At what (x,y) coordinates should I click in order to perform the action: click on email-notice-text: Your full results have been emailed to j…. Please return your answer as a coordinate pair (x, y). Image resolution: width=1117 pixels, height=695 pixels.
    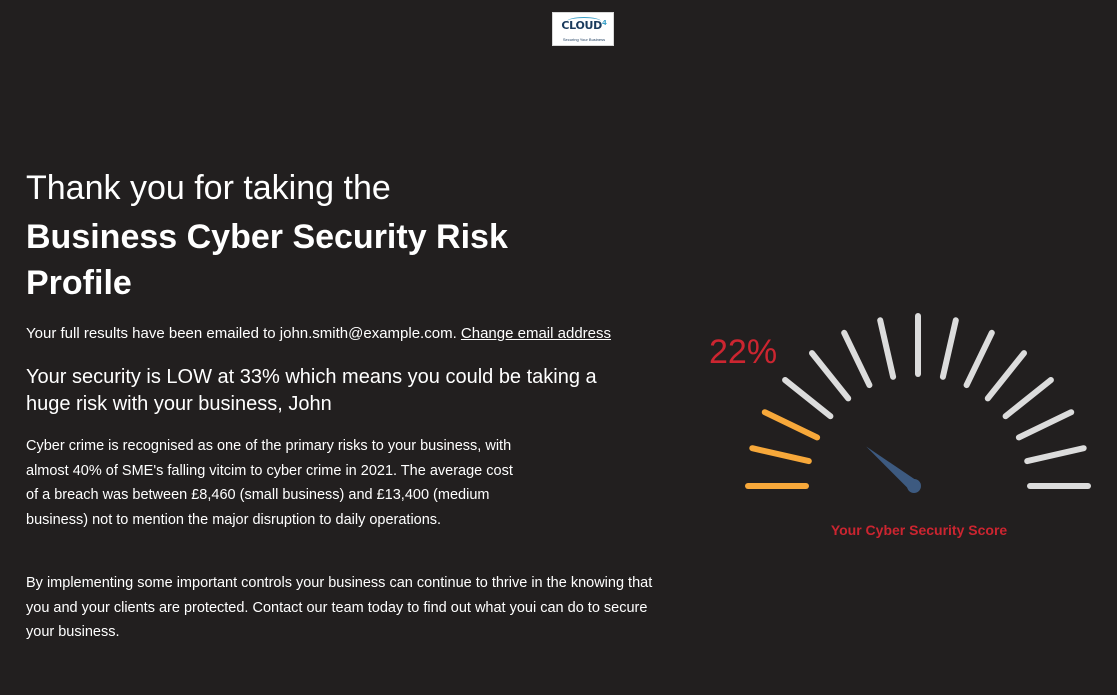
    Looking at the image, I should click on (241, 333).